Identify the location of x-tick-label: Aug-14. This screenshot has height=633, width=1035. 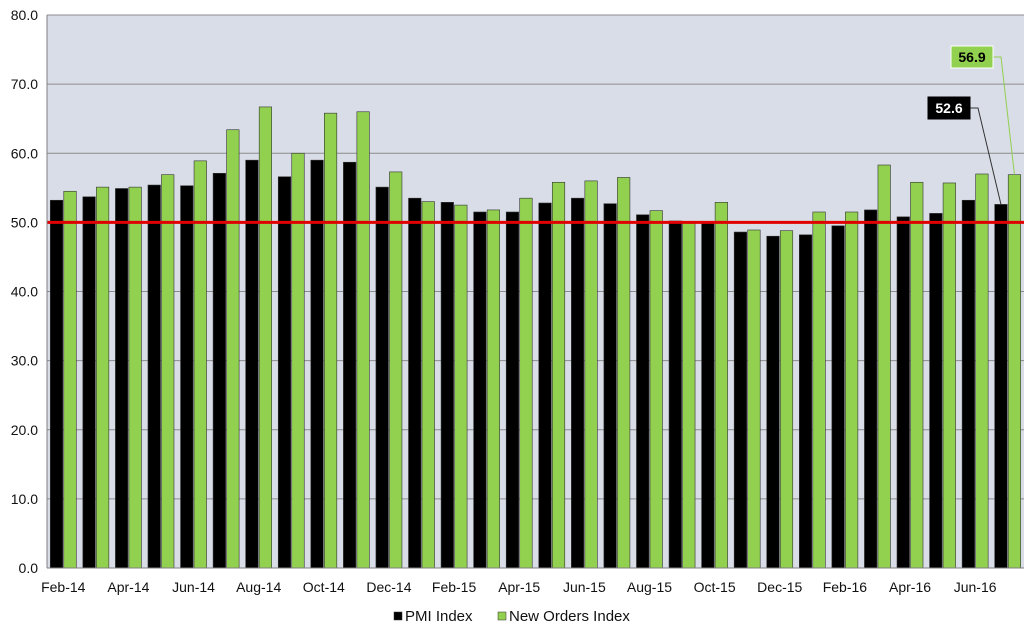
(258, 587).